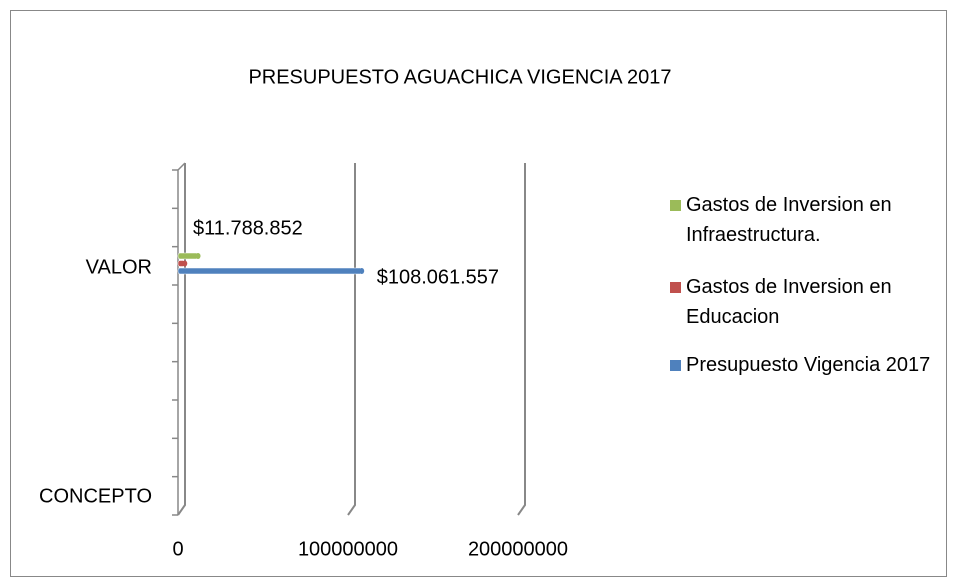  I want to click on x-tick-label: 200000000, so click(518, 549).